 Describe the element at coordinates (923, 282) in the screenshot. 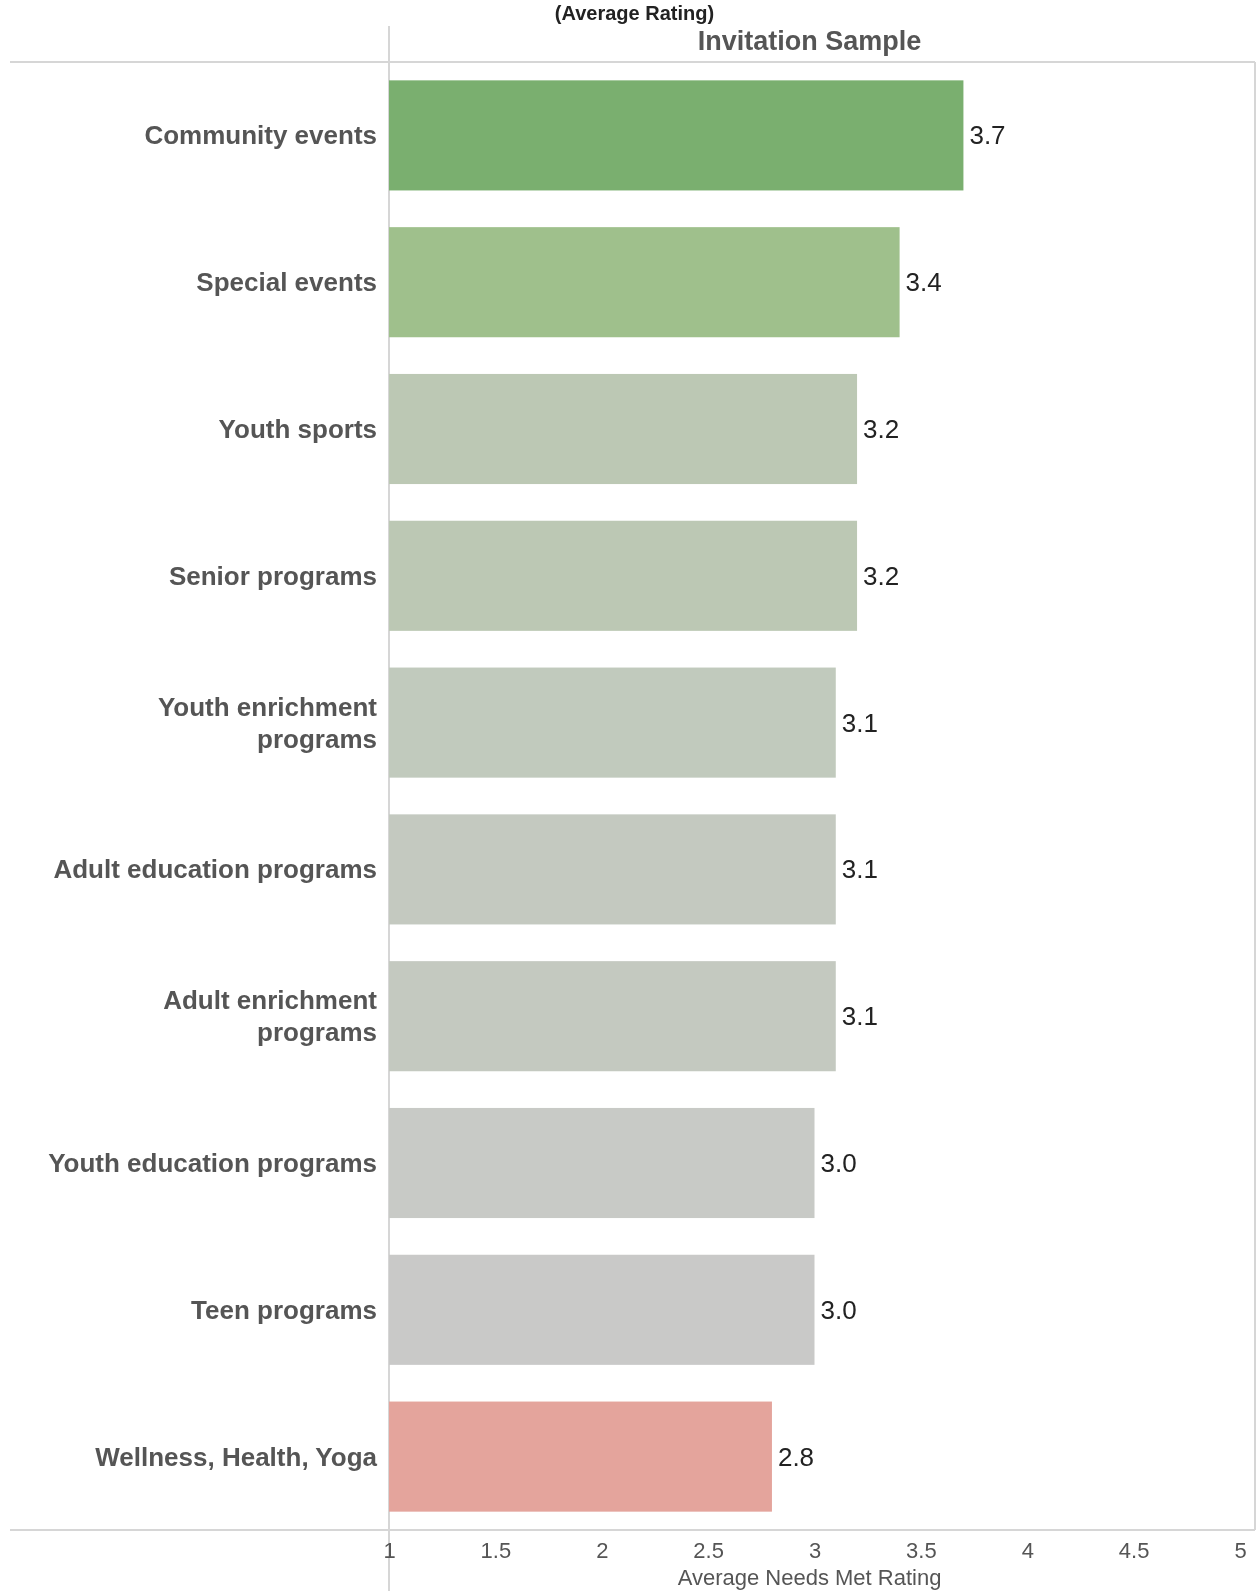

I see `data-label: 3.4` at that location.